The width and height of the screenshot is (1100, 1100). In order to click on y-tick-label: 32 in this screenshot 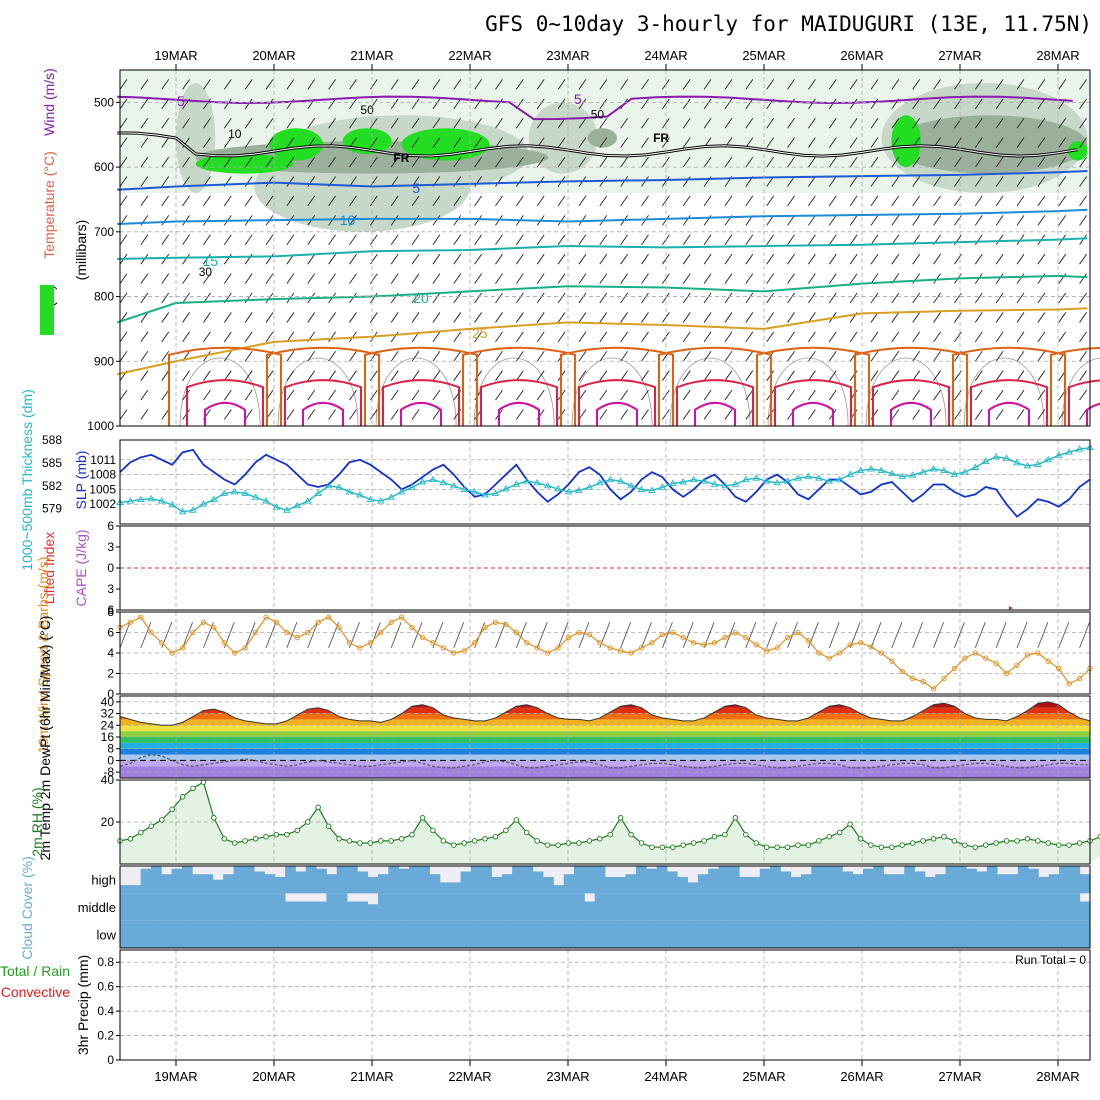, I will do `click(108, 714)`.